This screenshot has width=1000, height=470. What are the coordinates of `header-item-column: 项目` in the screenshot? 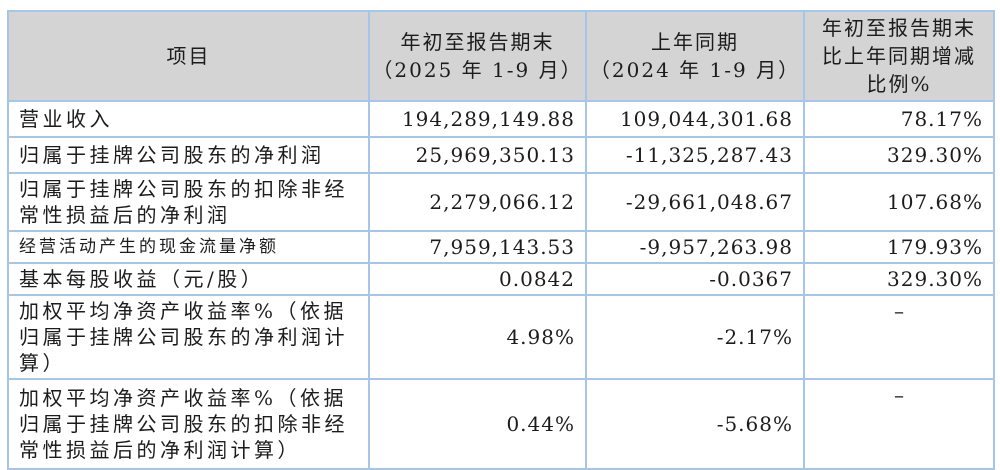 It's located at (188, 56).